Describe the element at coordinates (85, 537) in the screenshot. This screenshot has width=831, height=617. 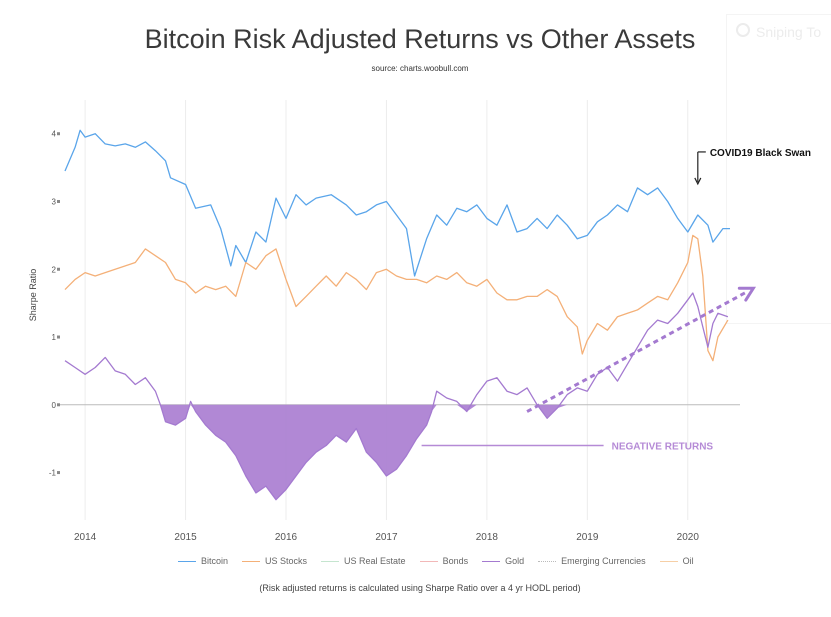
I see `x-tick-label-2014: 2014` at that location.